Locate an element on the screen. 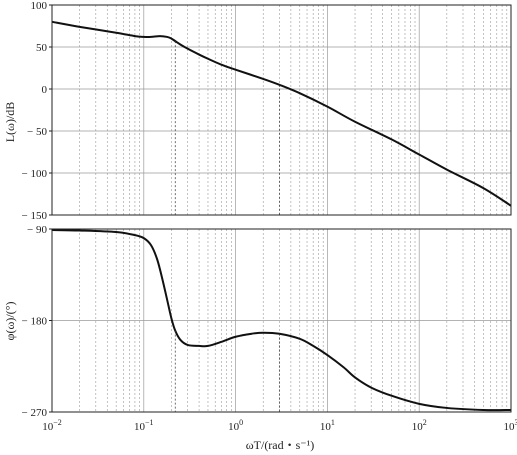 Image resolution: width=517 pixels, height=455 pixels. magnitude-y-tick-label: 0 is located at coordinates (45, 90).